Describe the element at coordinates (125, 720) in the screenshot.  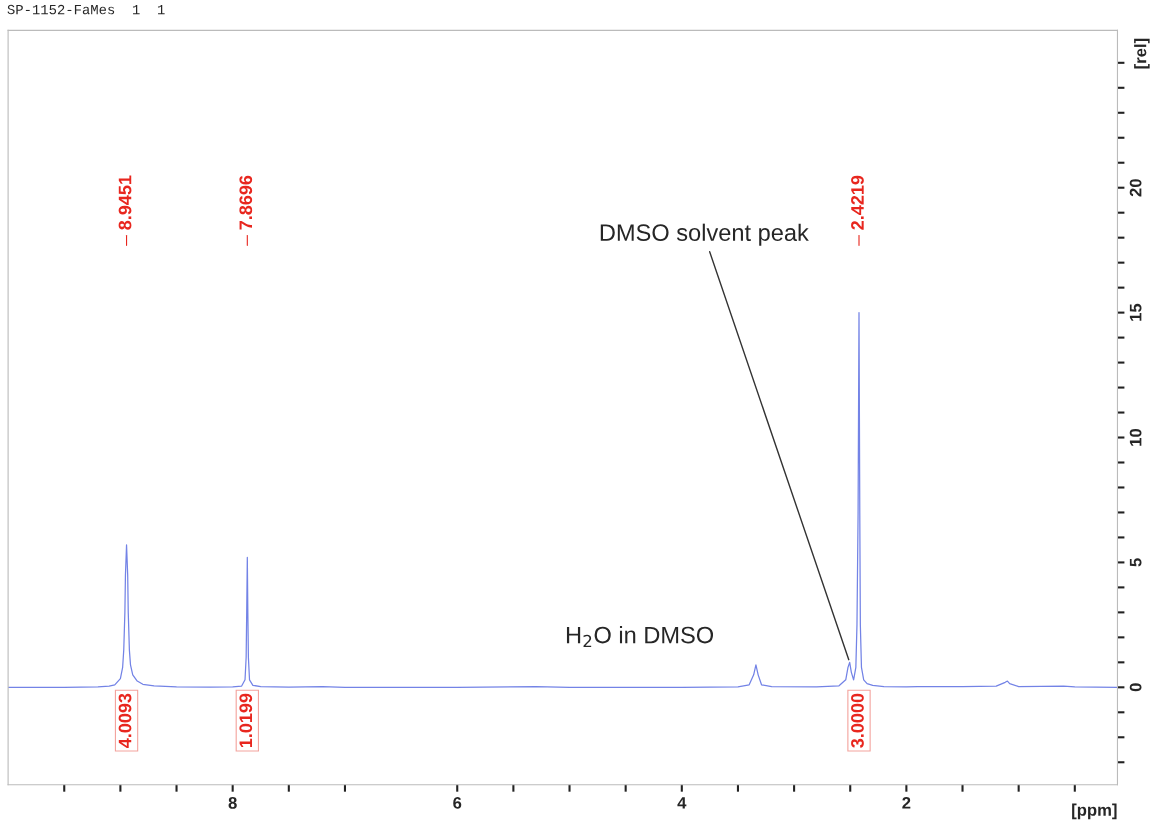
I see `annotation: 4.0093` at that location.